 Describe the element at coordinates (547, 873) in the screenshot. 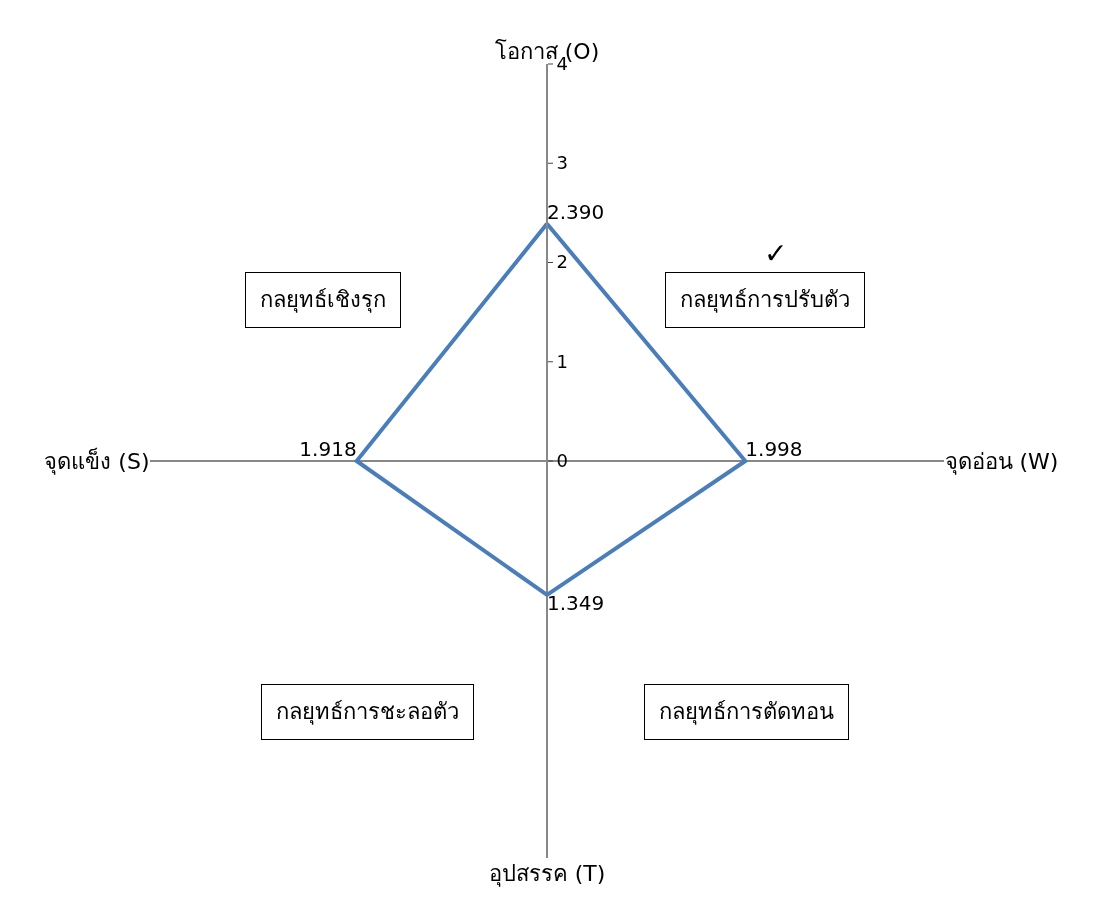

I see `spoke-label: อุปสรรค (T)` at that location.